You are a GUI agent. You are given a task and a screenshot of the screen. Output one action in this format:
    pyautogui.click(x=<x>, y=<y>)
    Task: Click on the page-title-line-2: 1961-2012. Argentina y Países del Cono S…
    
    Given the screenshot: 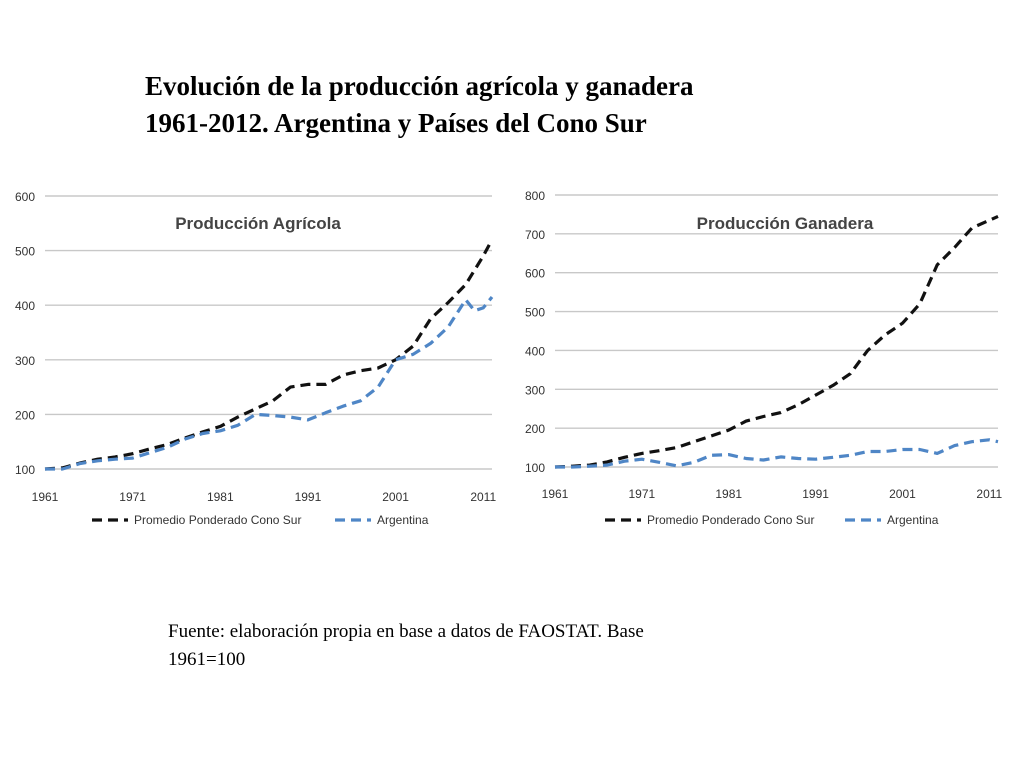 What is the action you would take?
    pyautogui.click(x=396, y=123)
    